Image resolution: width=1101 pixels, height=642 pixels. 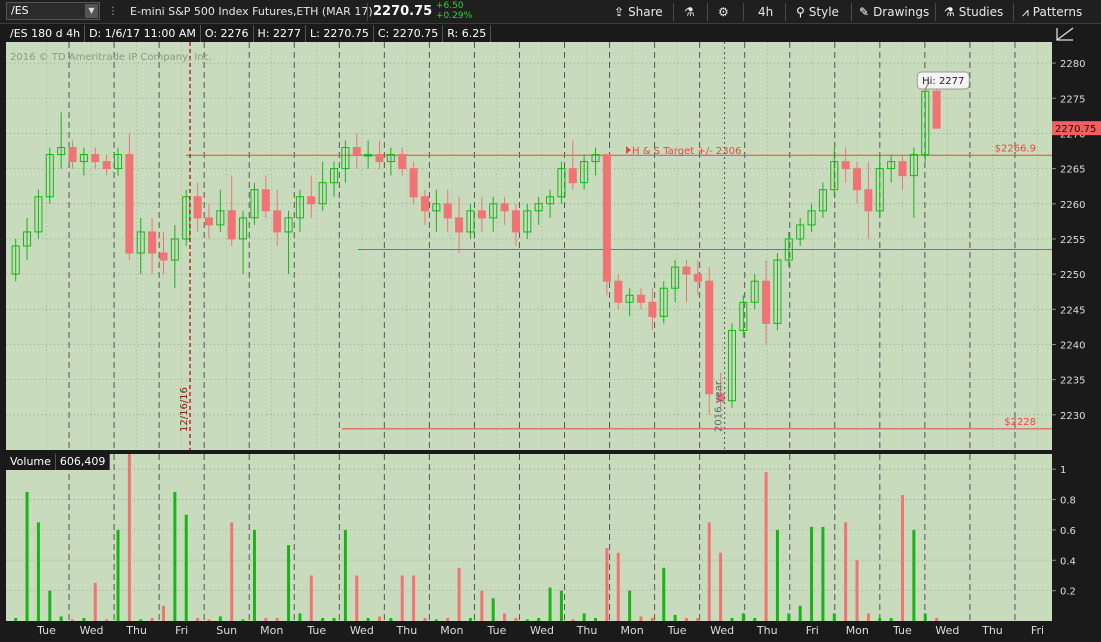 I want to click on price-tick-label: 2265, so click(x=1072, y=170).